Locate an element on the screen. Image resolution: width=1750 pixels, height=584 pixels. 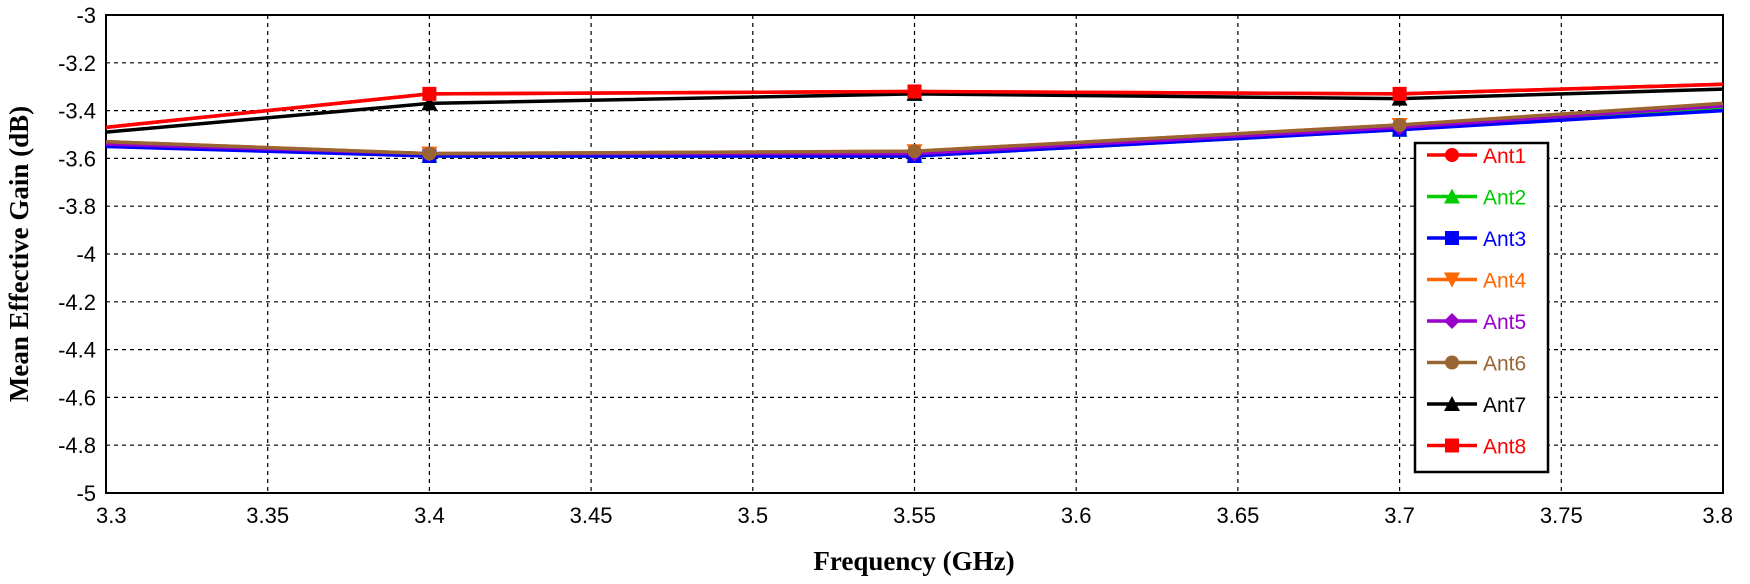
y-tick-label: -3.6 is located at coordinates (77, 158).